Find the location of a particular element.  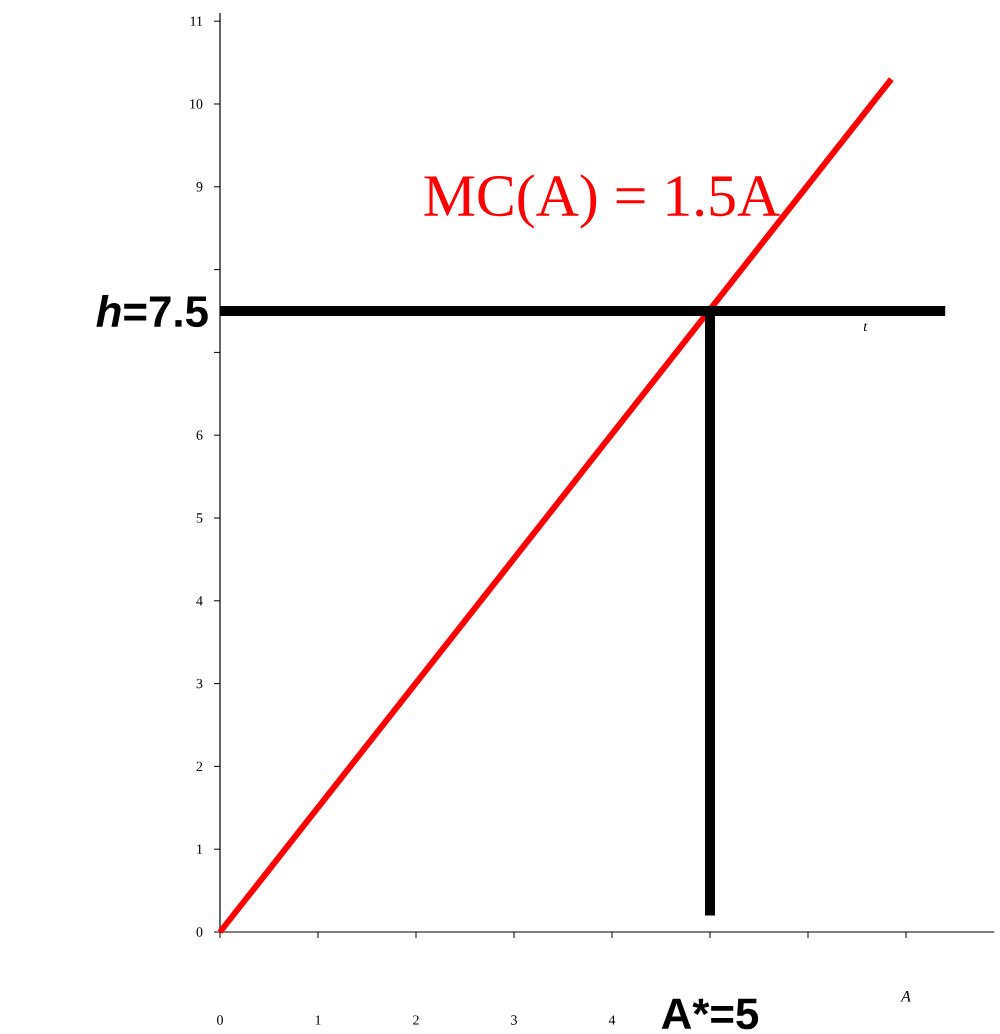

text: A*=5 is located at coordinates (710, 1014).